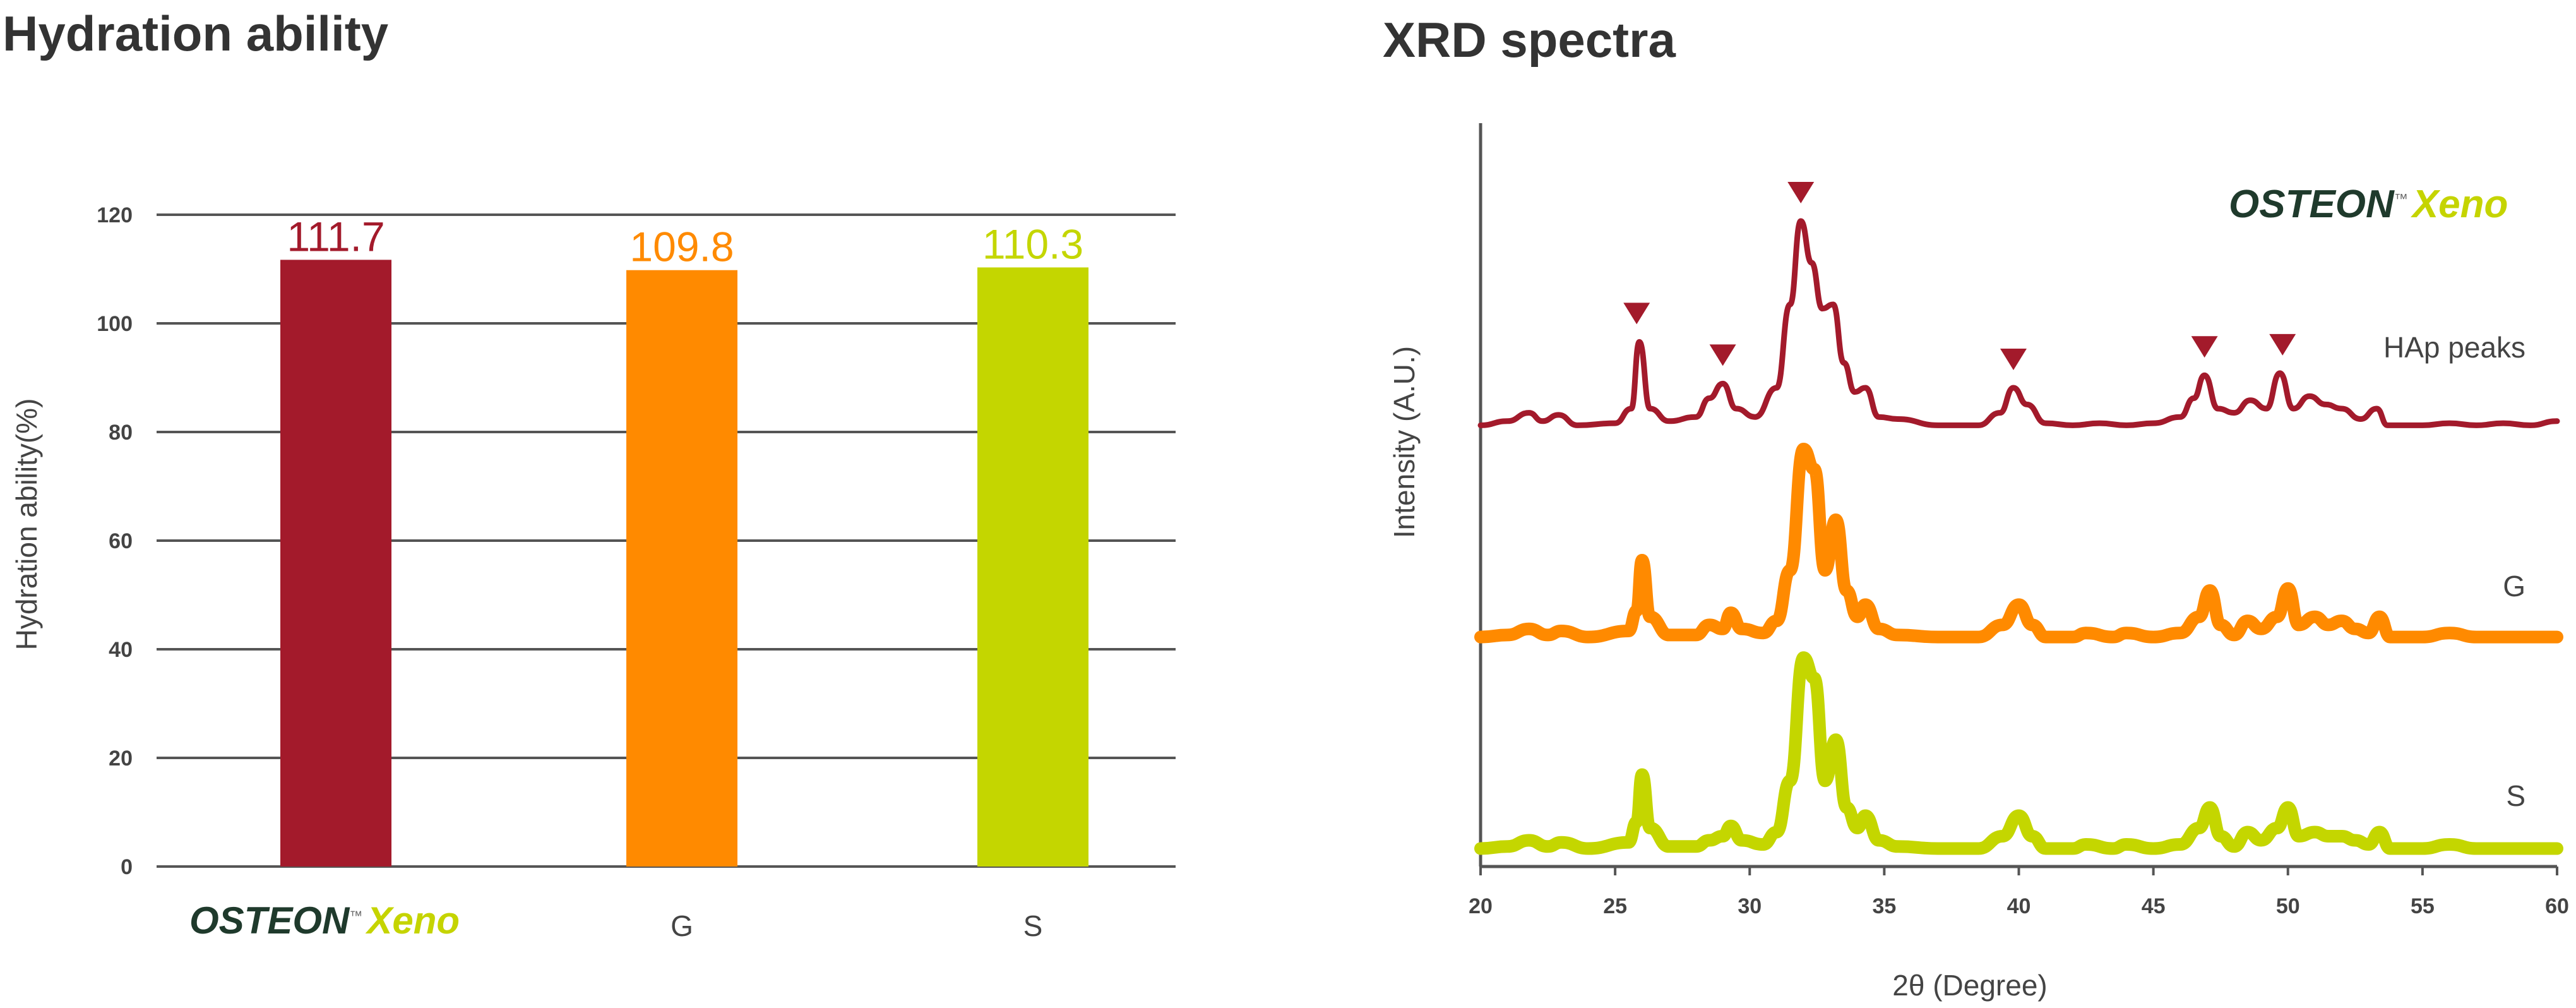 The width and height of the screenshot is (2576, 1008). I want to click on bar-s, so click(1032, 567).